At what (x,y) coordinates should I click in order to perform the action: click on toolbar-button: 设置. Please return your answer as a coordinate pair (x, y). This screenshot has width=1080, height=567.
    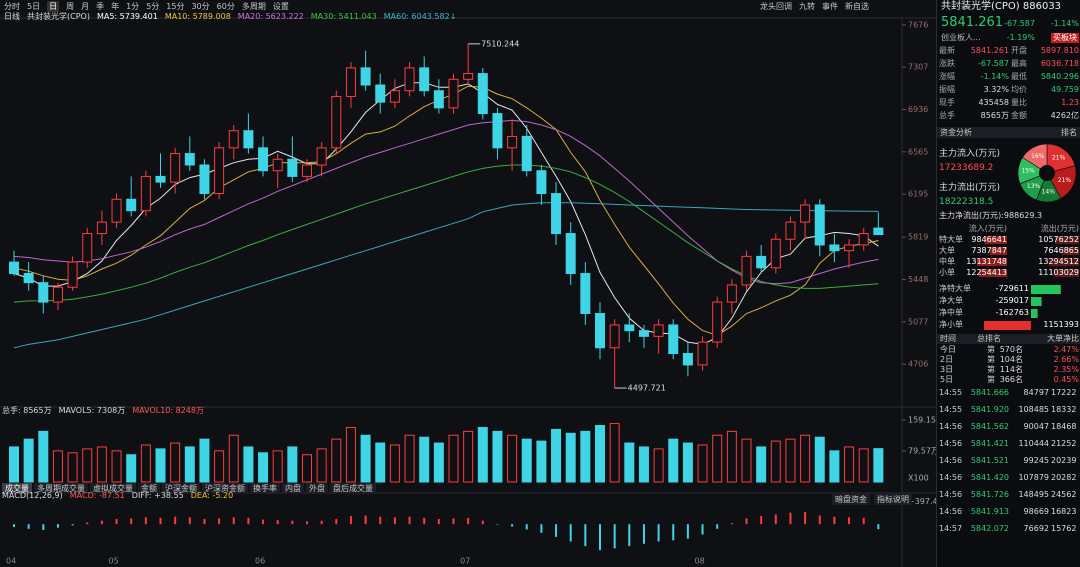
    Looking at the image, I should click on (280, 6).